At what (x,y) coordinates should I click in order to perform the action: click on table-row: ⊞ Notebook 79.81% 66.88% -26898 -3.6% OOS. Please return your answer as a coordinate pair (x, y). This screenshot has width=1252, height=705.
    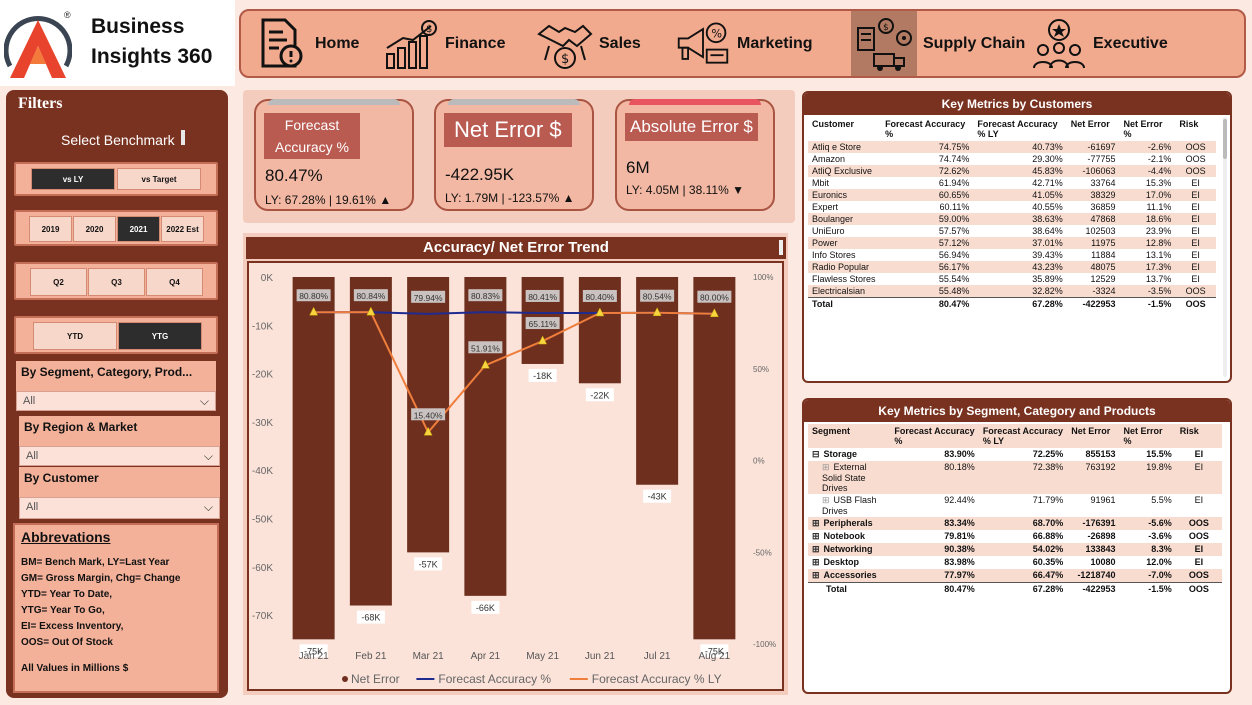
    Looking at the image, I should click on (1015, 536).